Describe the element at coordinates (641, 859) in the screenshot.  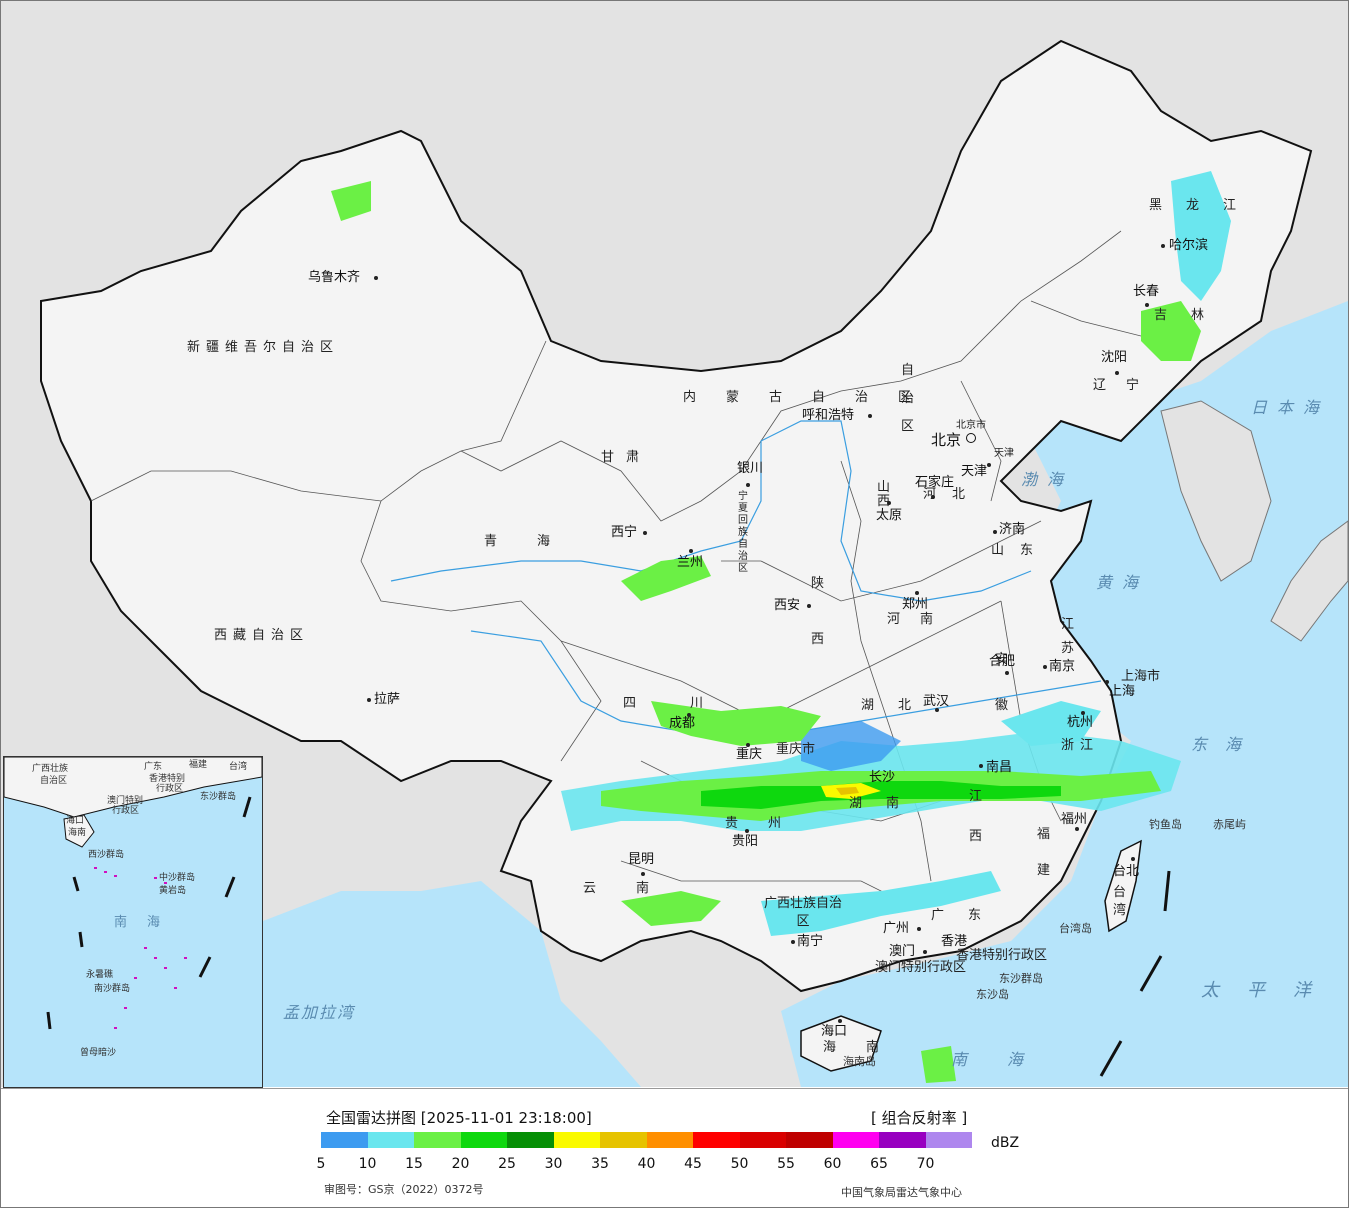
I see `city-kunming: 昆明` at that location.